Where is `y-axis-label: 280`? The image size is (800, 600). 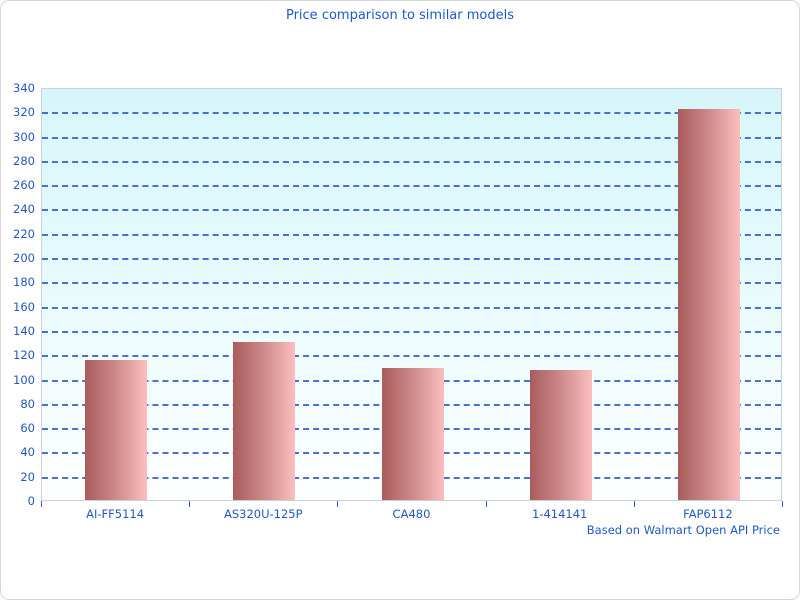
y-axis-label: 280 is located at coordinates (24, 160).